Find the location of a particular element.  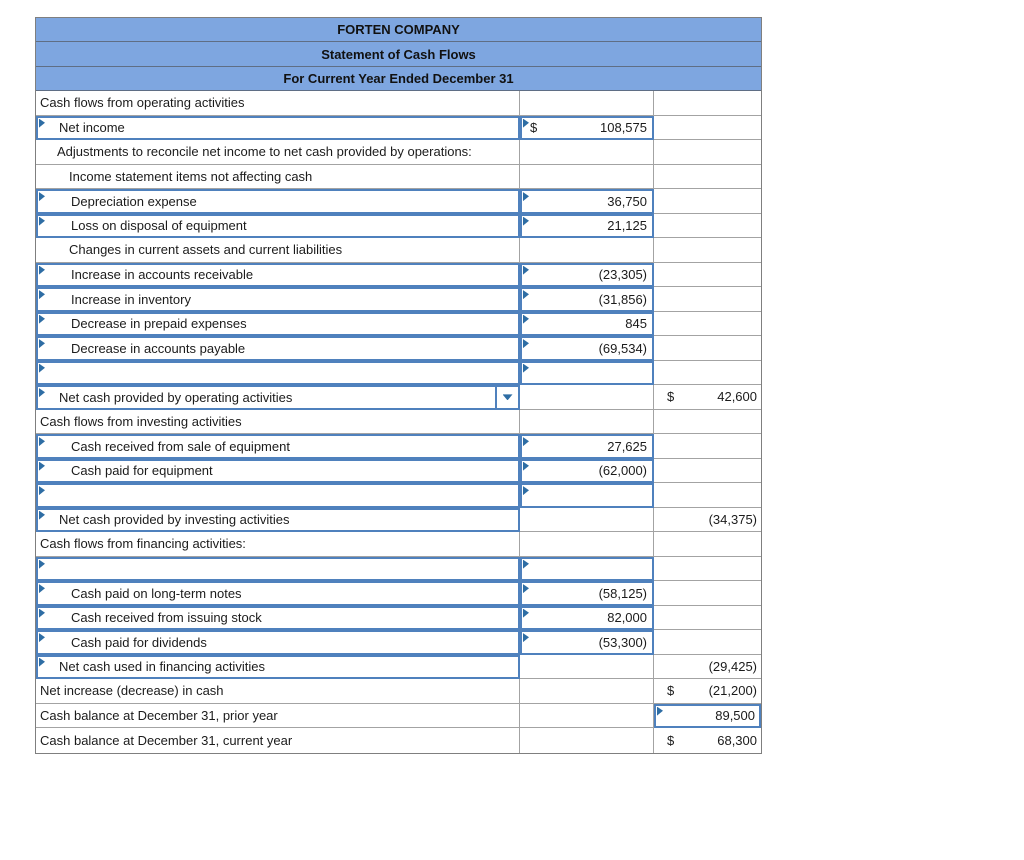

label-cell: Net cash used in financing activities is located at coordinates (278, 667).